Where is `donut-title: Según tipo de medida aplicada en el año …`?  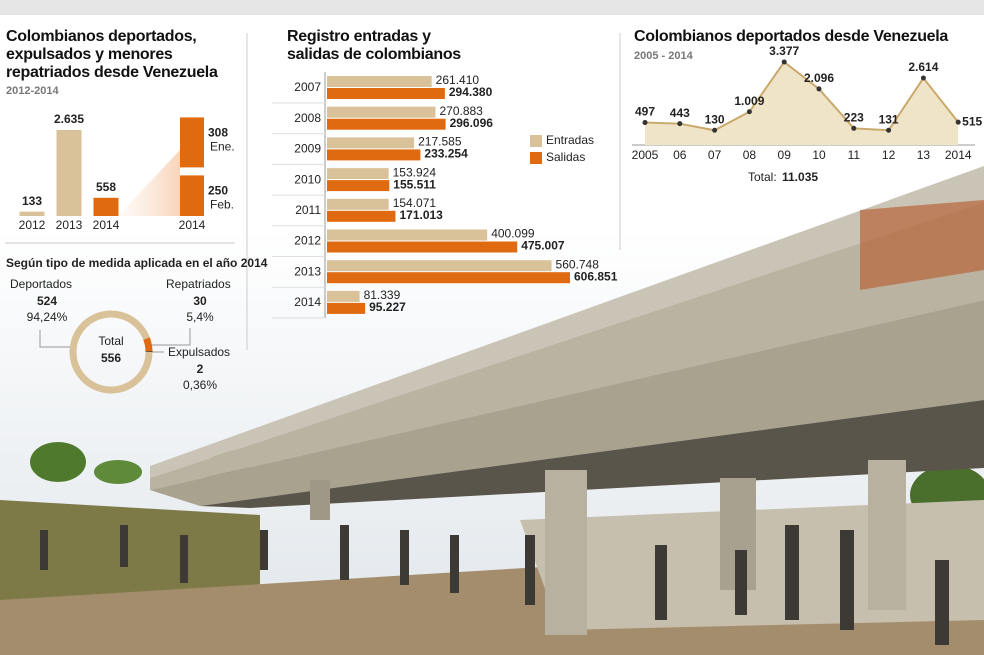
donut-title: Según tipo de medida aplicada en el año … is located at coordinates (137, 263).